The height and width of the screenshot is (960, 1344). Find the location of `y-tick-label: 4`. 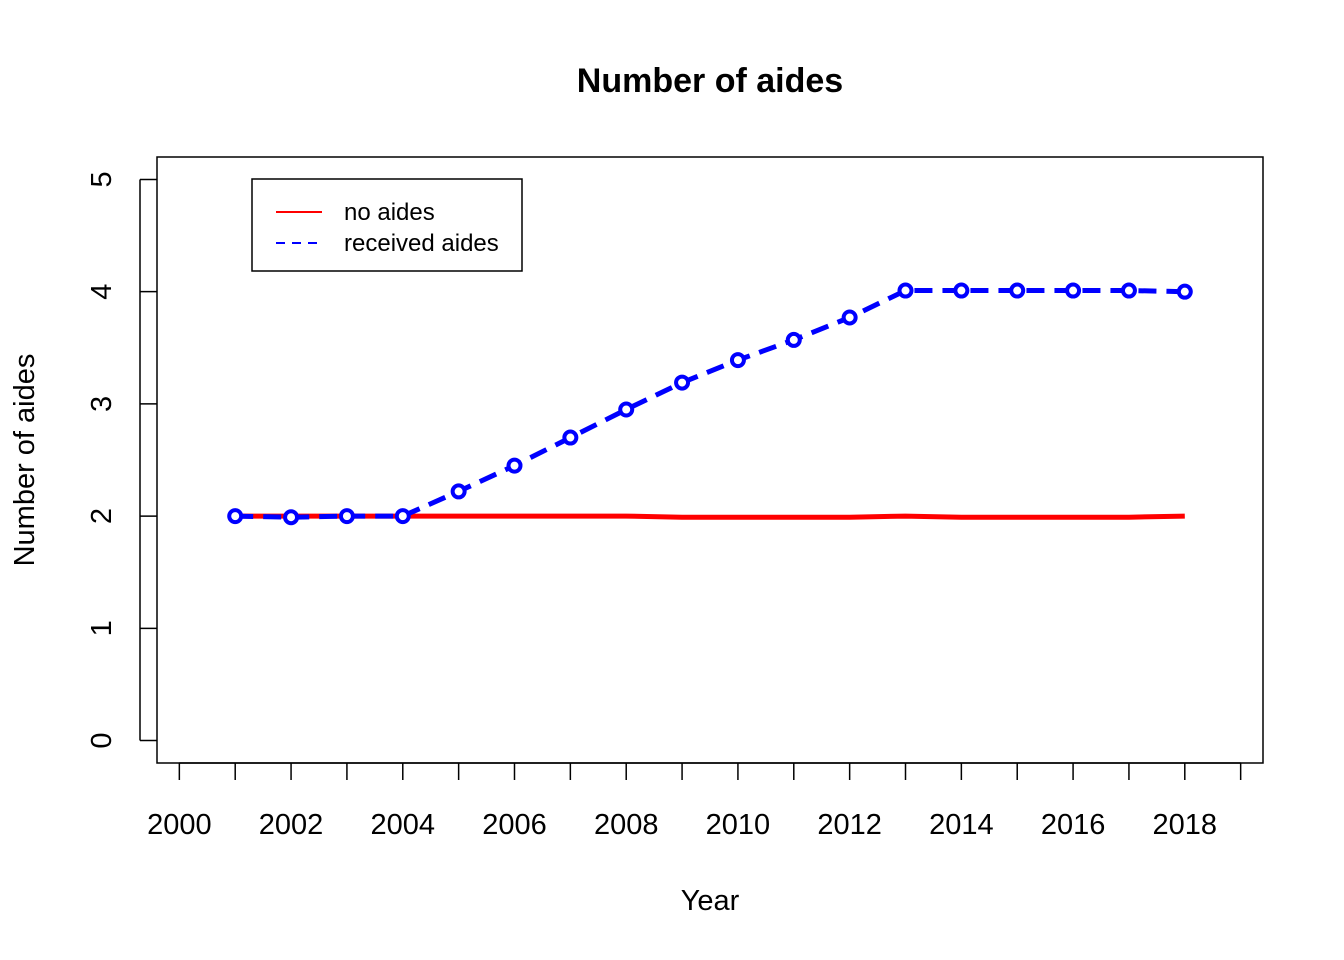

y-tick-label: 4 is located at coordinates (102, 292).